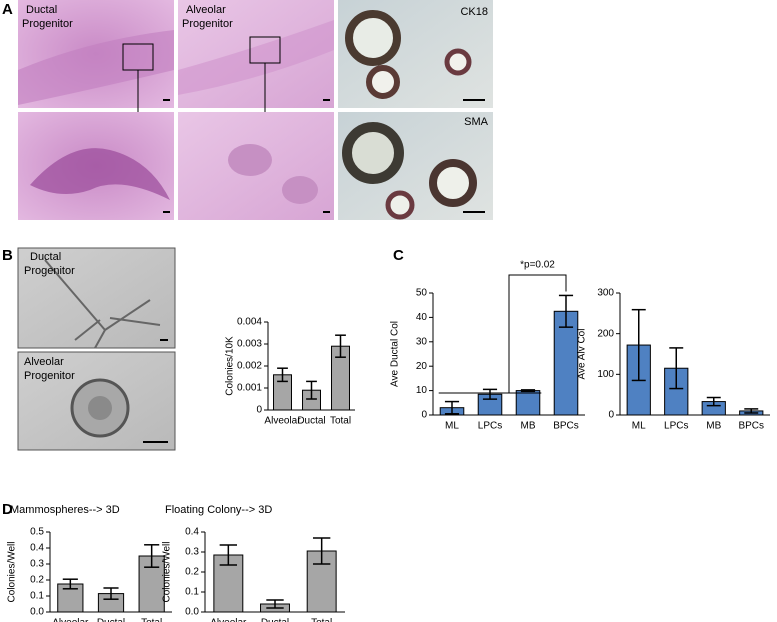  What do you see at coordinates (605, 333) in the screenshot?
I see `y-tick-label: 200` at bounding box center [605, 333].